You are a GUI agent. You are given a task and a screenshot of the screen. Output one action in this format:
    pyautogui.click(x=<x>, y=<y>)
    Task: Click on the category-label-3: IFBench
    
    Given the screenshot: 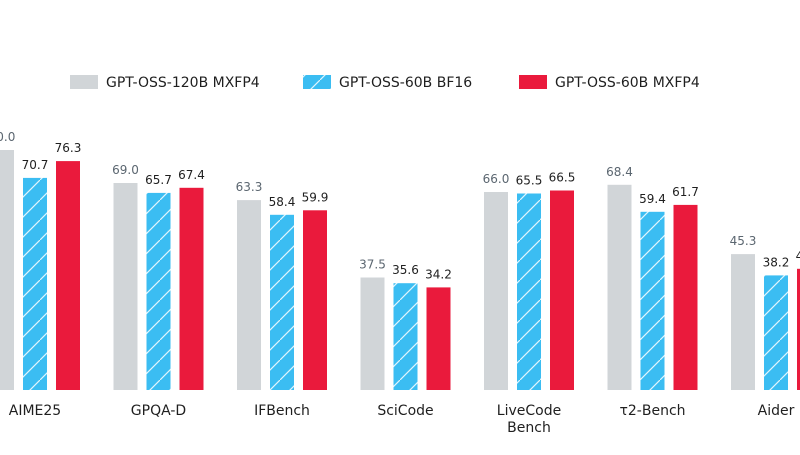 What is the action you would take?
    pyautogui.click(x=282, y=411)
    